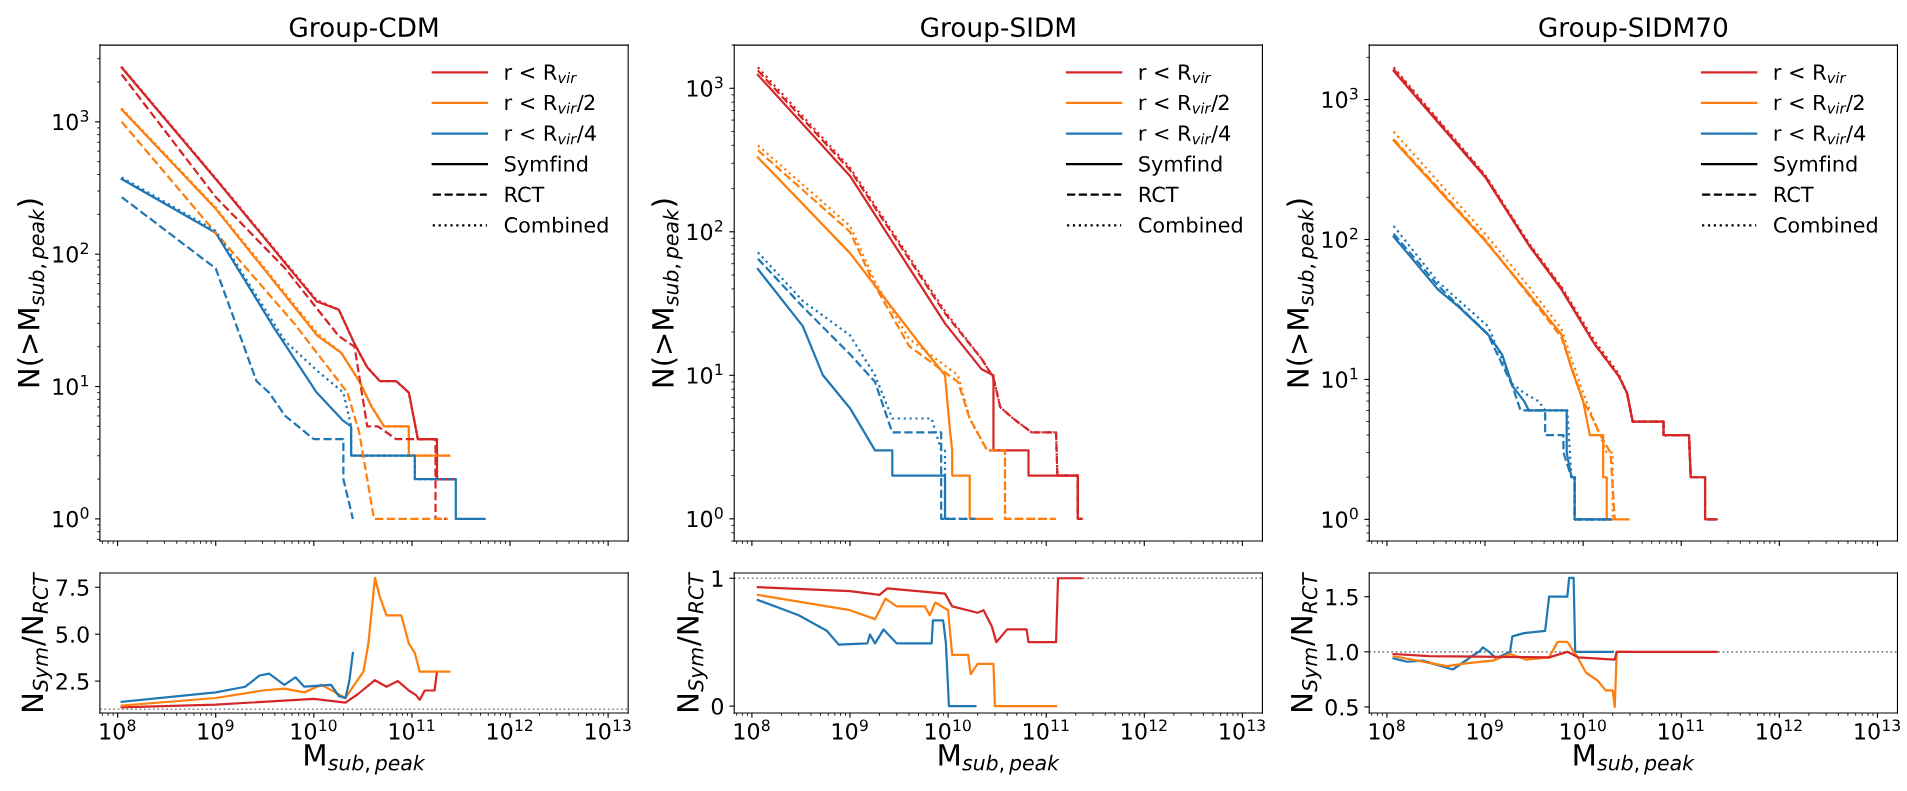  What do you see at coordinates (717, 706) in the screenshot?
I see `y-tick-label: 0` at bounding box center [717, 706].